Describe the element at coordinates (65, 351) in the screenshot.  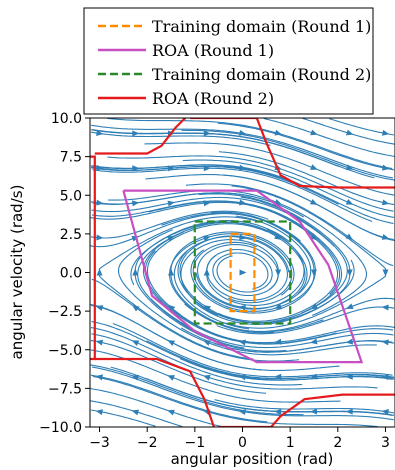
I see `y-tick-label: −5.0` at that location.